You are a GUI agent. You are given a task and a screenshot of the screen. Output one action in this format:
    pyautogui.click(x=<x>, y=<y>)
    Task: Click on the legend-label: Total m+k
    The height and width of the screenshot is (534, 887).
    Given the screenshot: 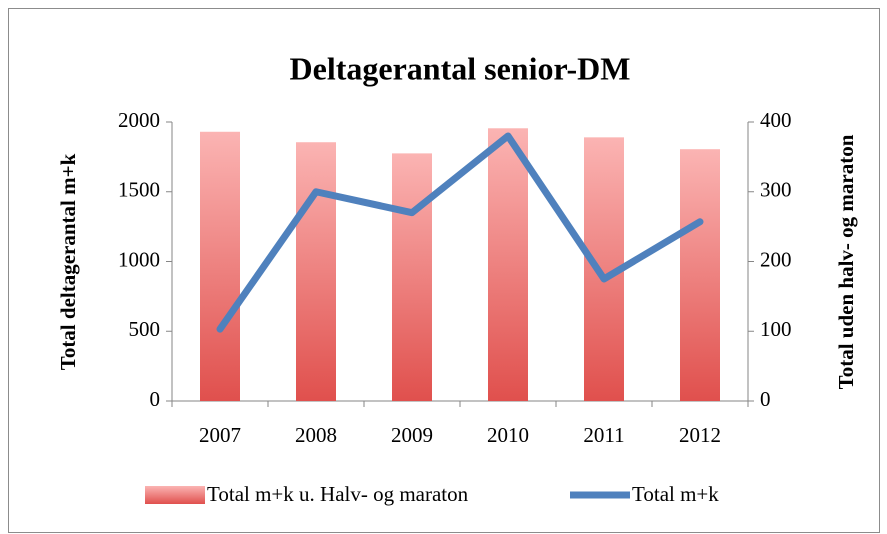 What is the action you would take?
    pyautogui.click(x=675, y=494)
    